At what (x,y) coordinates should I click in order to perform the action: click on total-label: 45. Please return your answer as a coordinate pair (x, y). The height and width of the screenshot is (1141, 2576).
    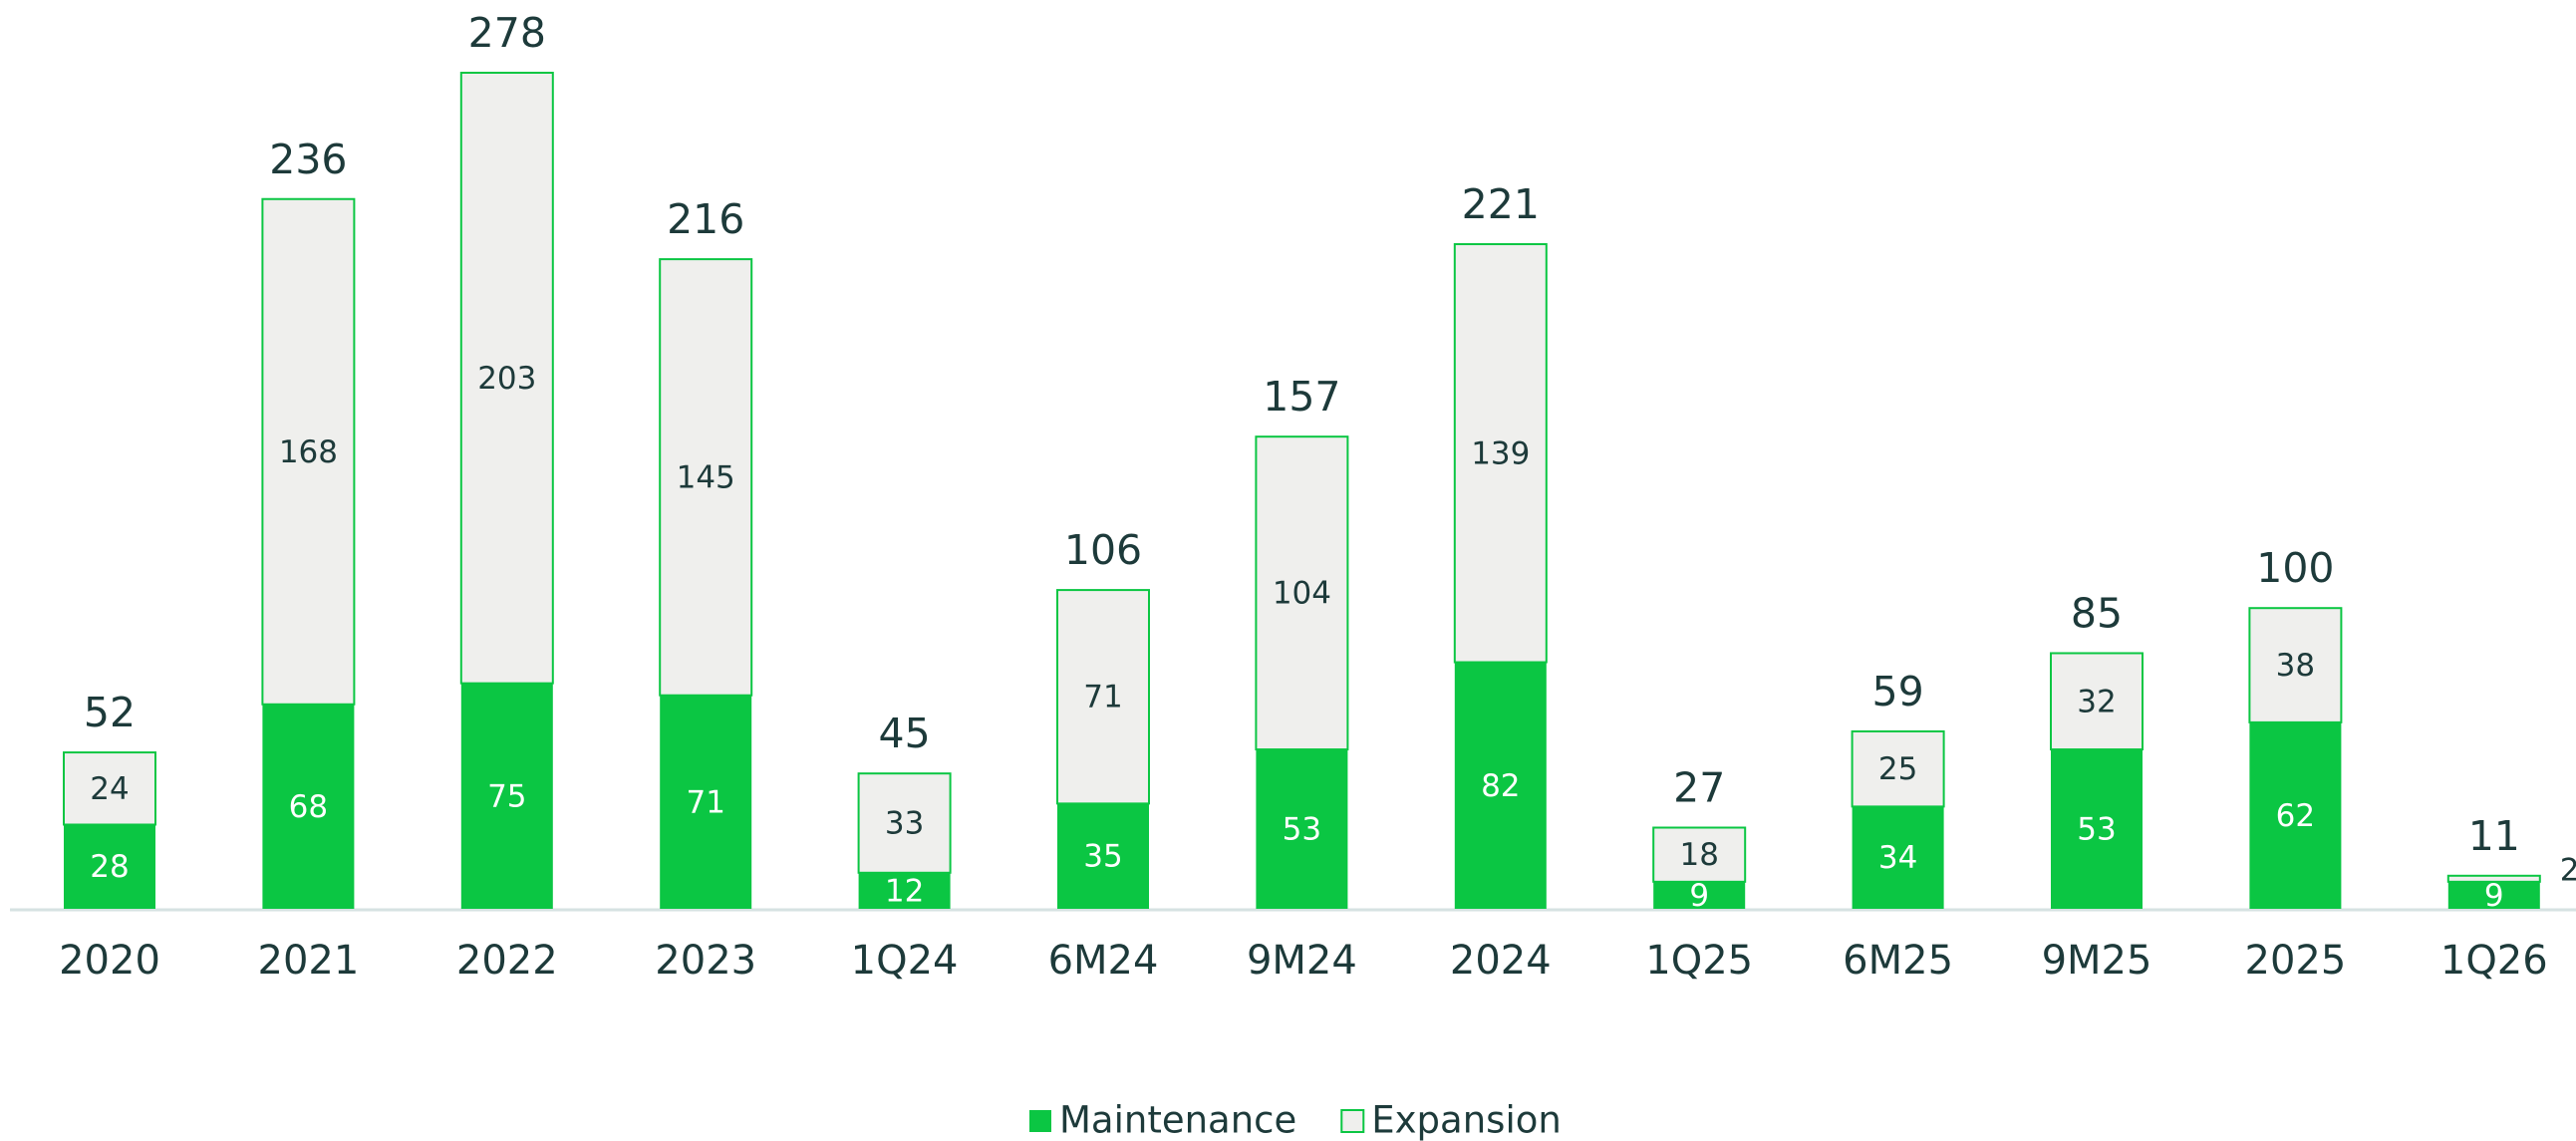
    Looking at the image, I should click on (905, 733).